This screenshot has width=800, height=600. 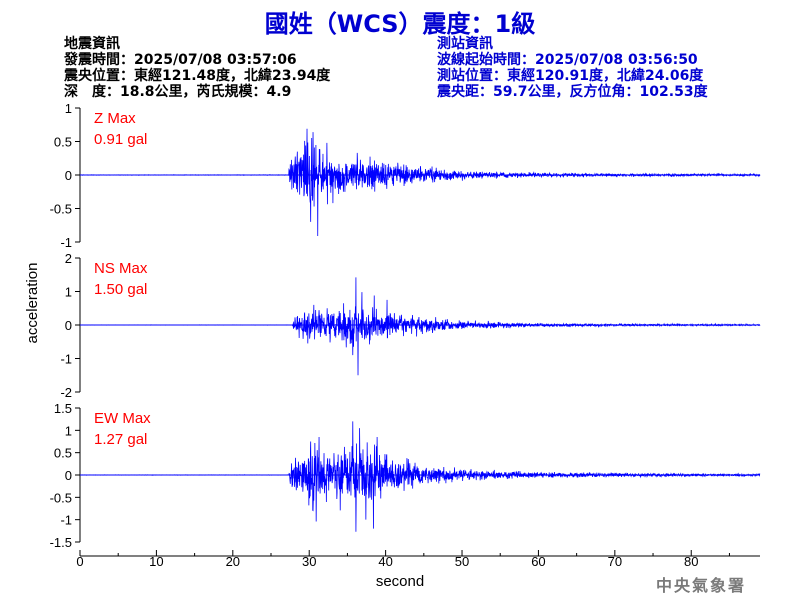 What do you see at coordinates (462, 561) in the screenshot?
I see `x-tick-label: 50` at bounding box center [462, 561].